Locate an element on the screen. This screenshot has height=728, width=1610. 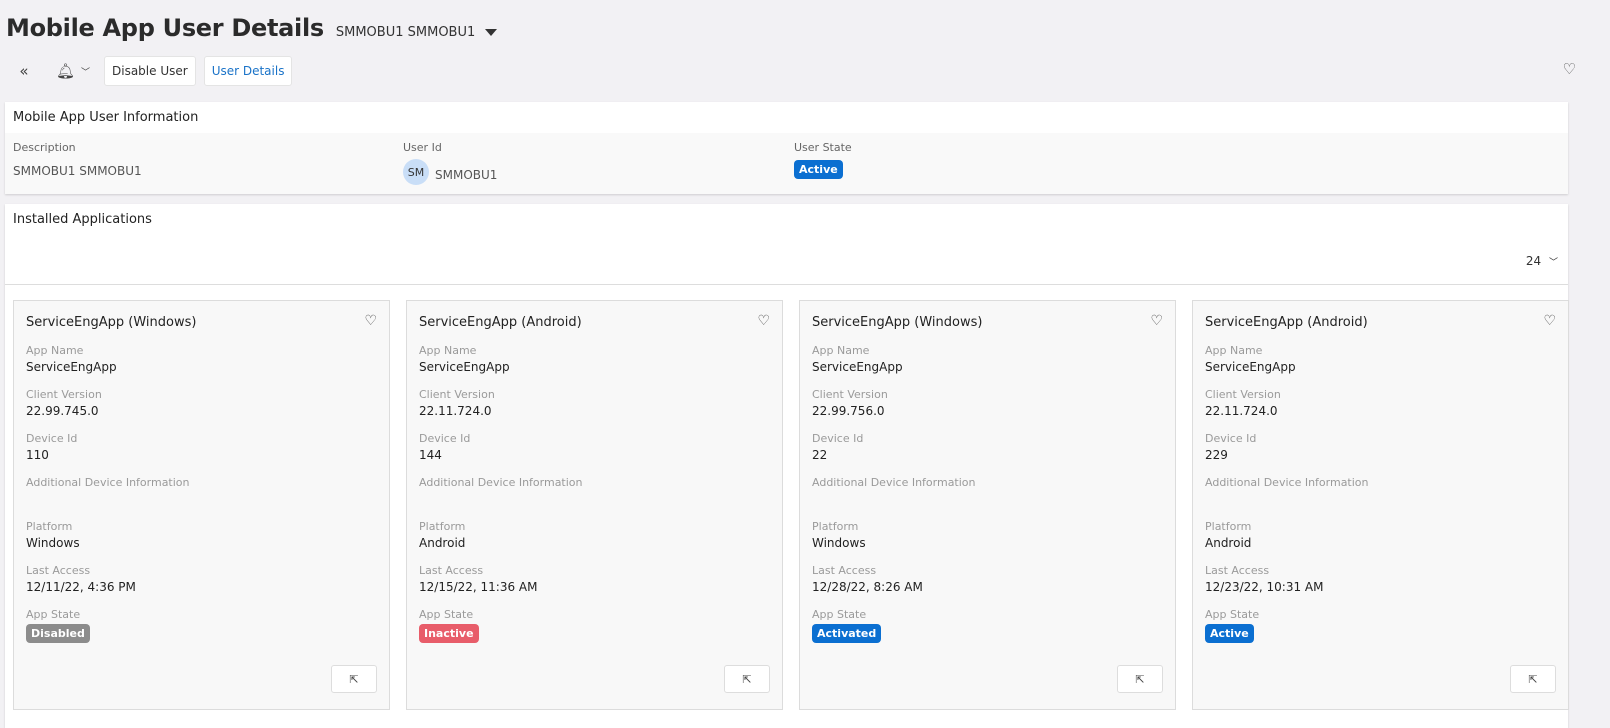
user-state-field: User State Active is located at coordinates (823, 160).